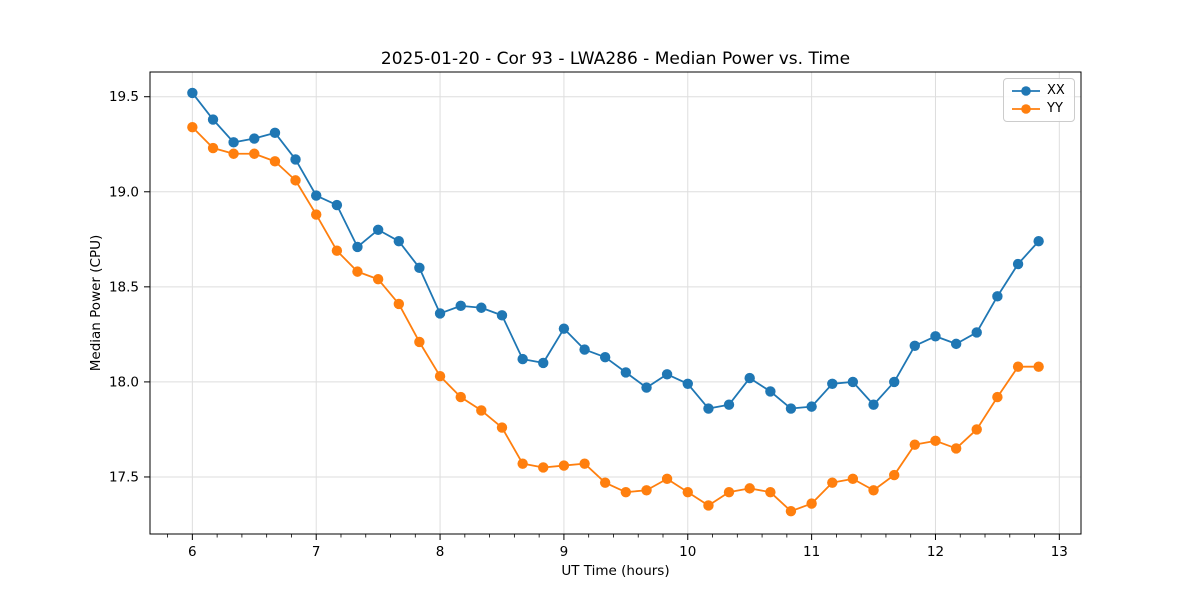  Describe the element at coordinates (1059, 552) in the screenshot. I see `x-tick-label: 13` at that location.